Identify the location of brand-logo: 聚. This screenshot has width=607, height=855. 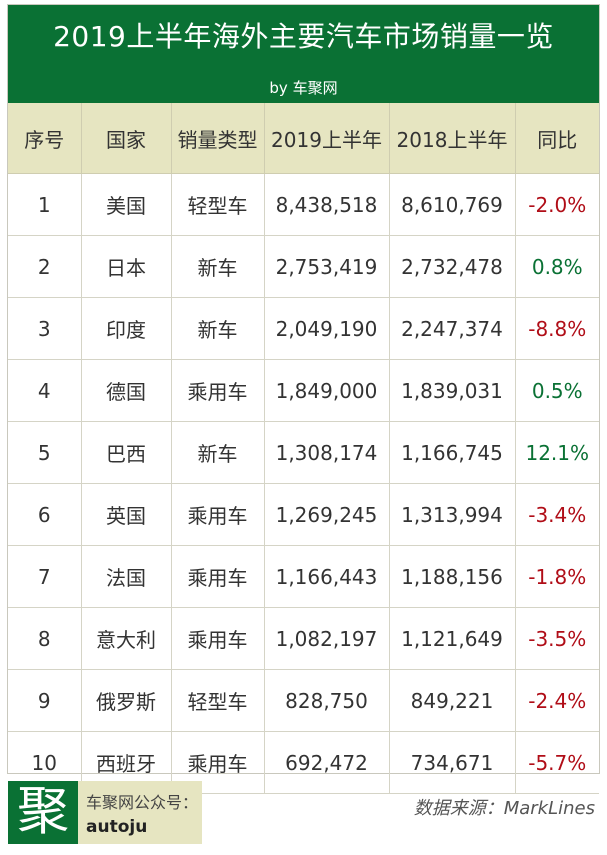
(43, 812).